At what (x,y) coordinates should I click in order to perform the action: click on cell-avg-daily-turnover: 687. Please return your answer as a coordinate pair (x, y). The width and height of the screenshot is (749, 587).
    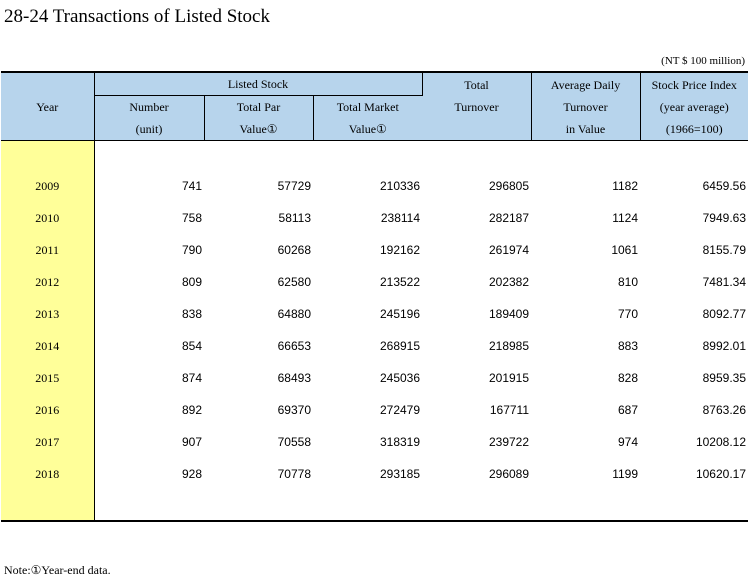
    Looking at the image, I should click on (628, 410).